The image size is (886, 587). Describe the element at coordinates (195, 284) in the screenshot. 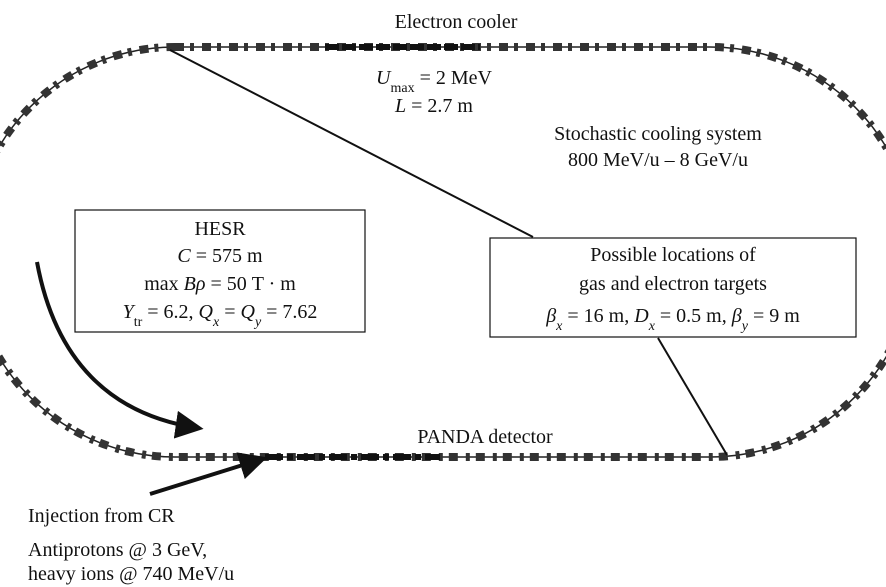

I see `text-part: Bρ` at that location.